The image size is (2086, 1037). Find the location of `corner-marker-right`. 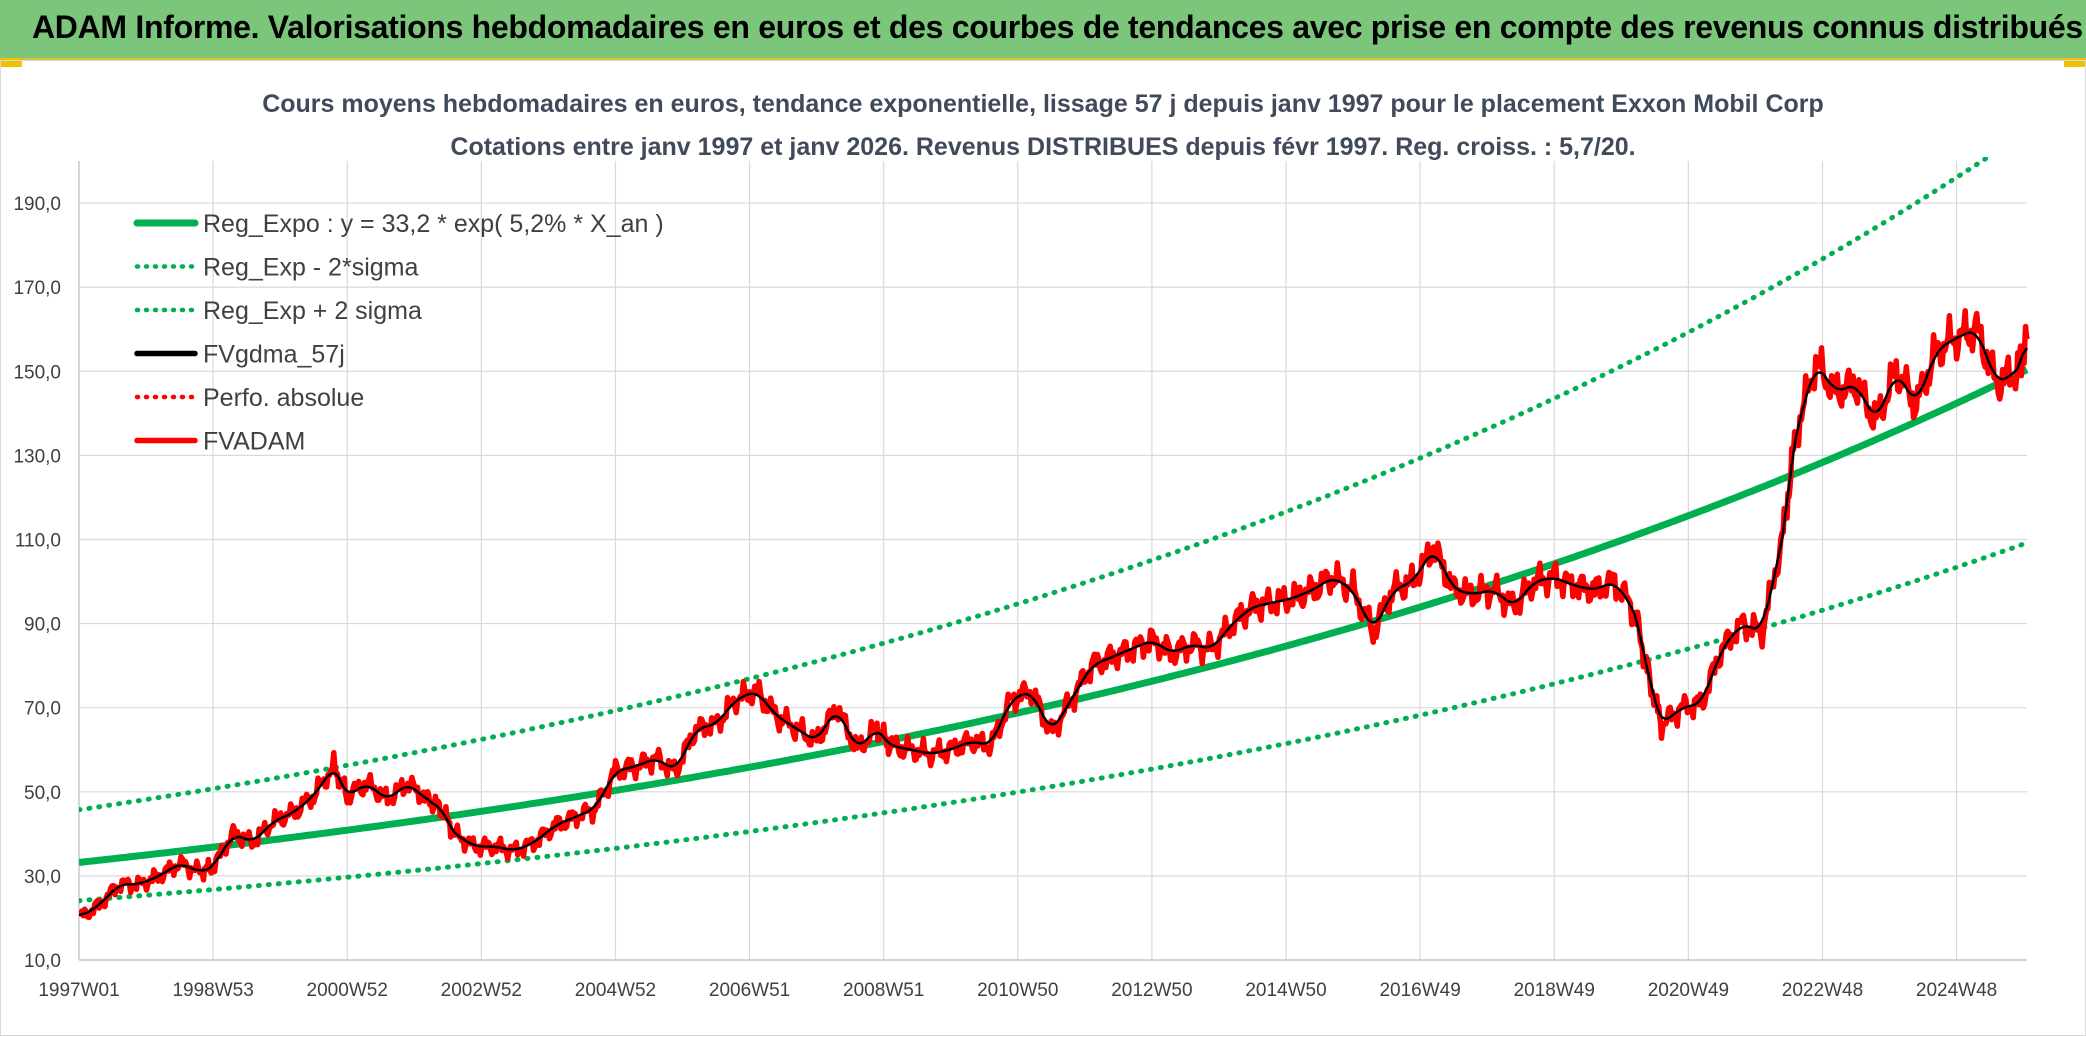

corner-marker-right is located at coordinates (2075, 62).